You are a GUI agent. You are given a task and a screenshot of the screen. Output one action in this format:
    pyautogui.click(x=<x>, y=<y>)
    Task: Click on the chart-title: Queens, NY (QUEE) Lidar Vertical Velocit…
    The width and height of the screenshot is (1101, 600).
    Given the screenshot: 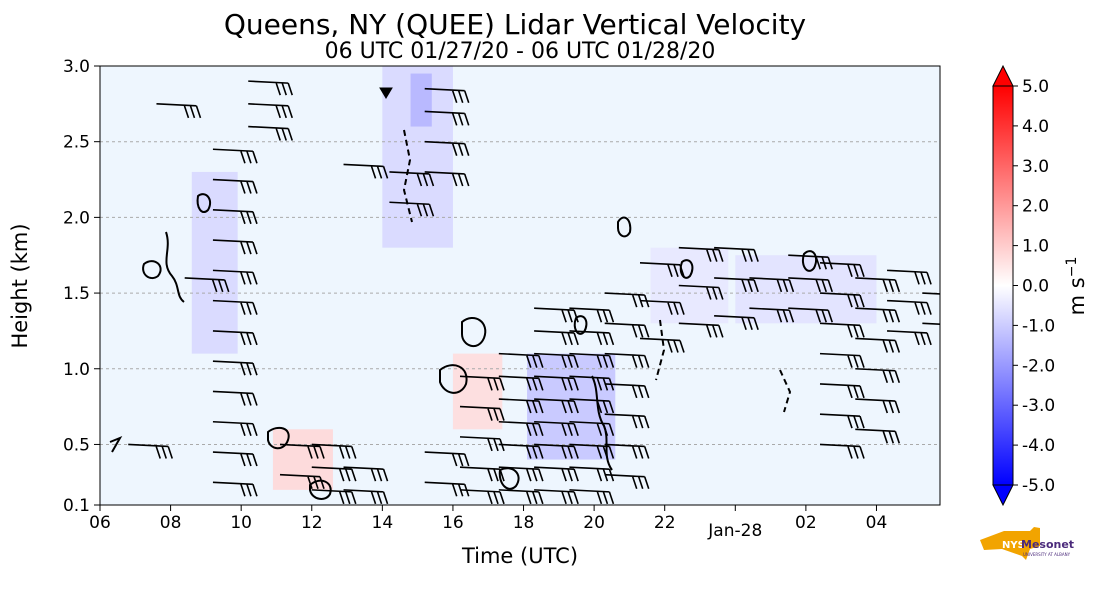 What is the action you would take?
    pyautogui.click(x=515, y=24)
    